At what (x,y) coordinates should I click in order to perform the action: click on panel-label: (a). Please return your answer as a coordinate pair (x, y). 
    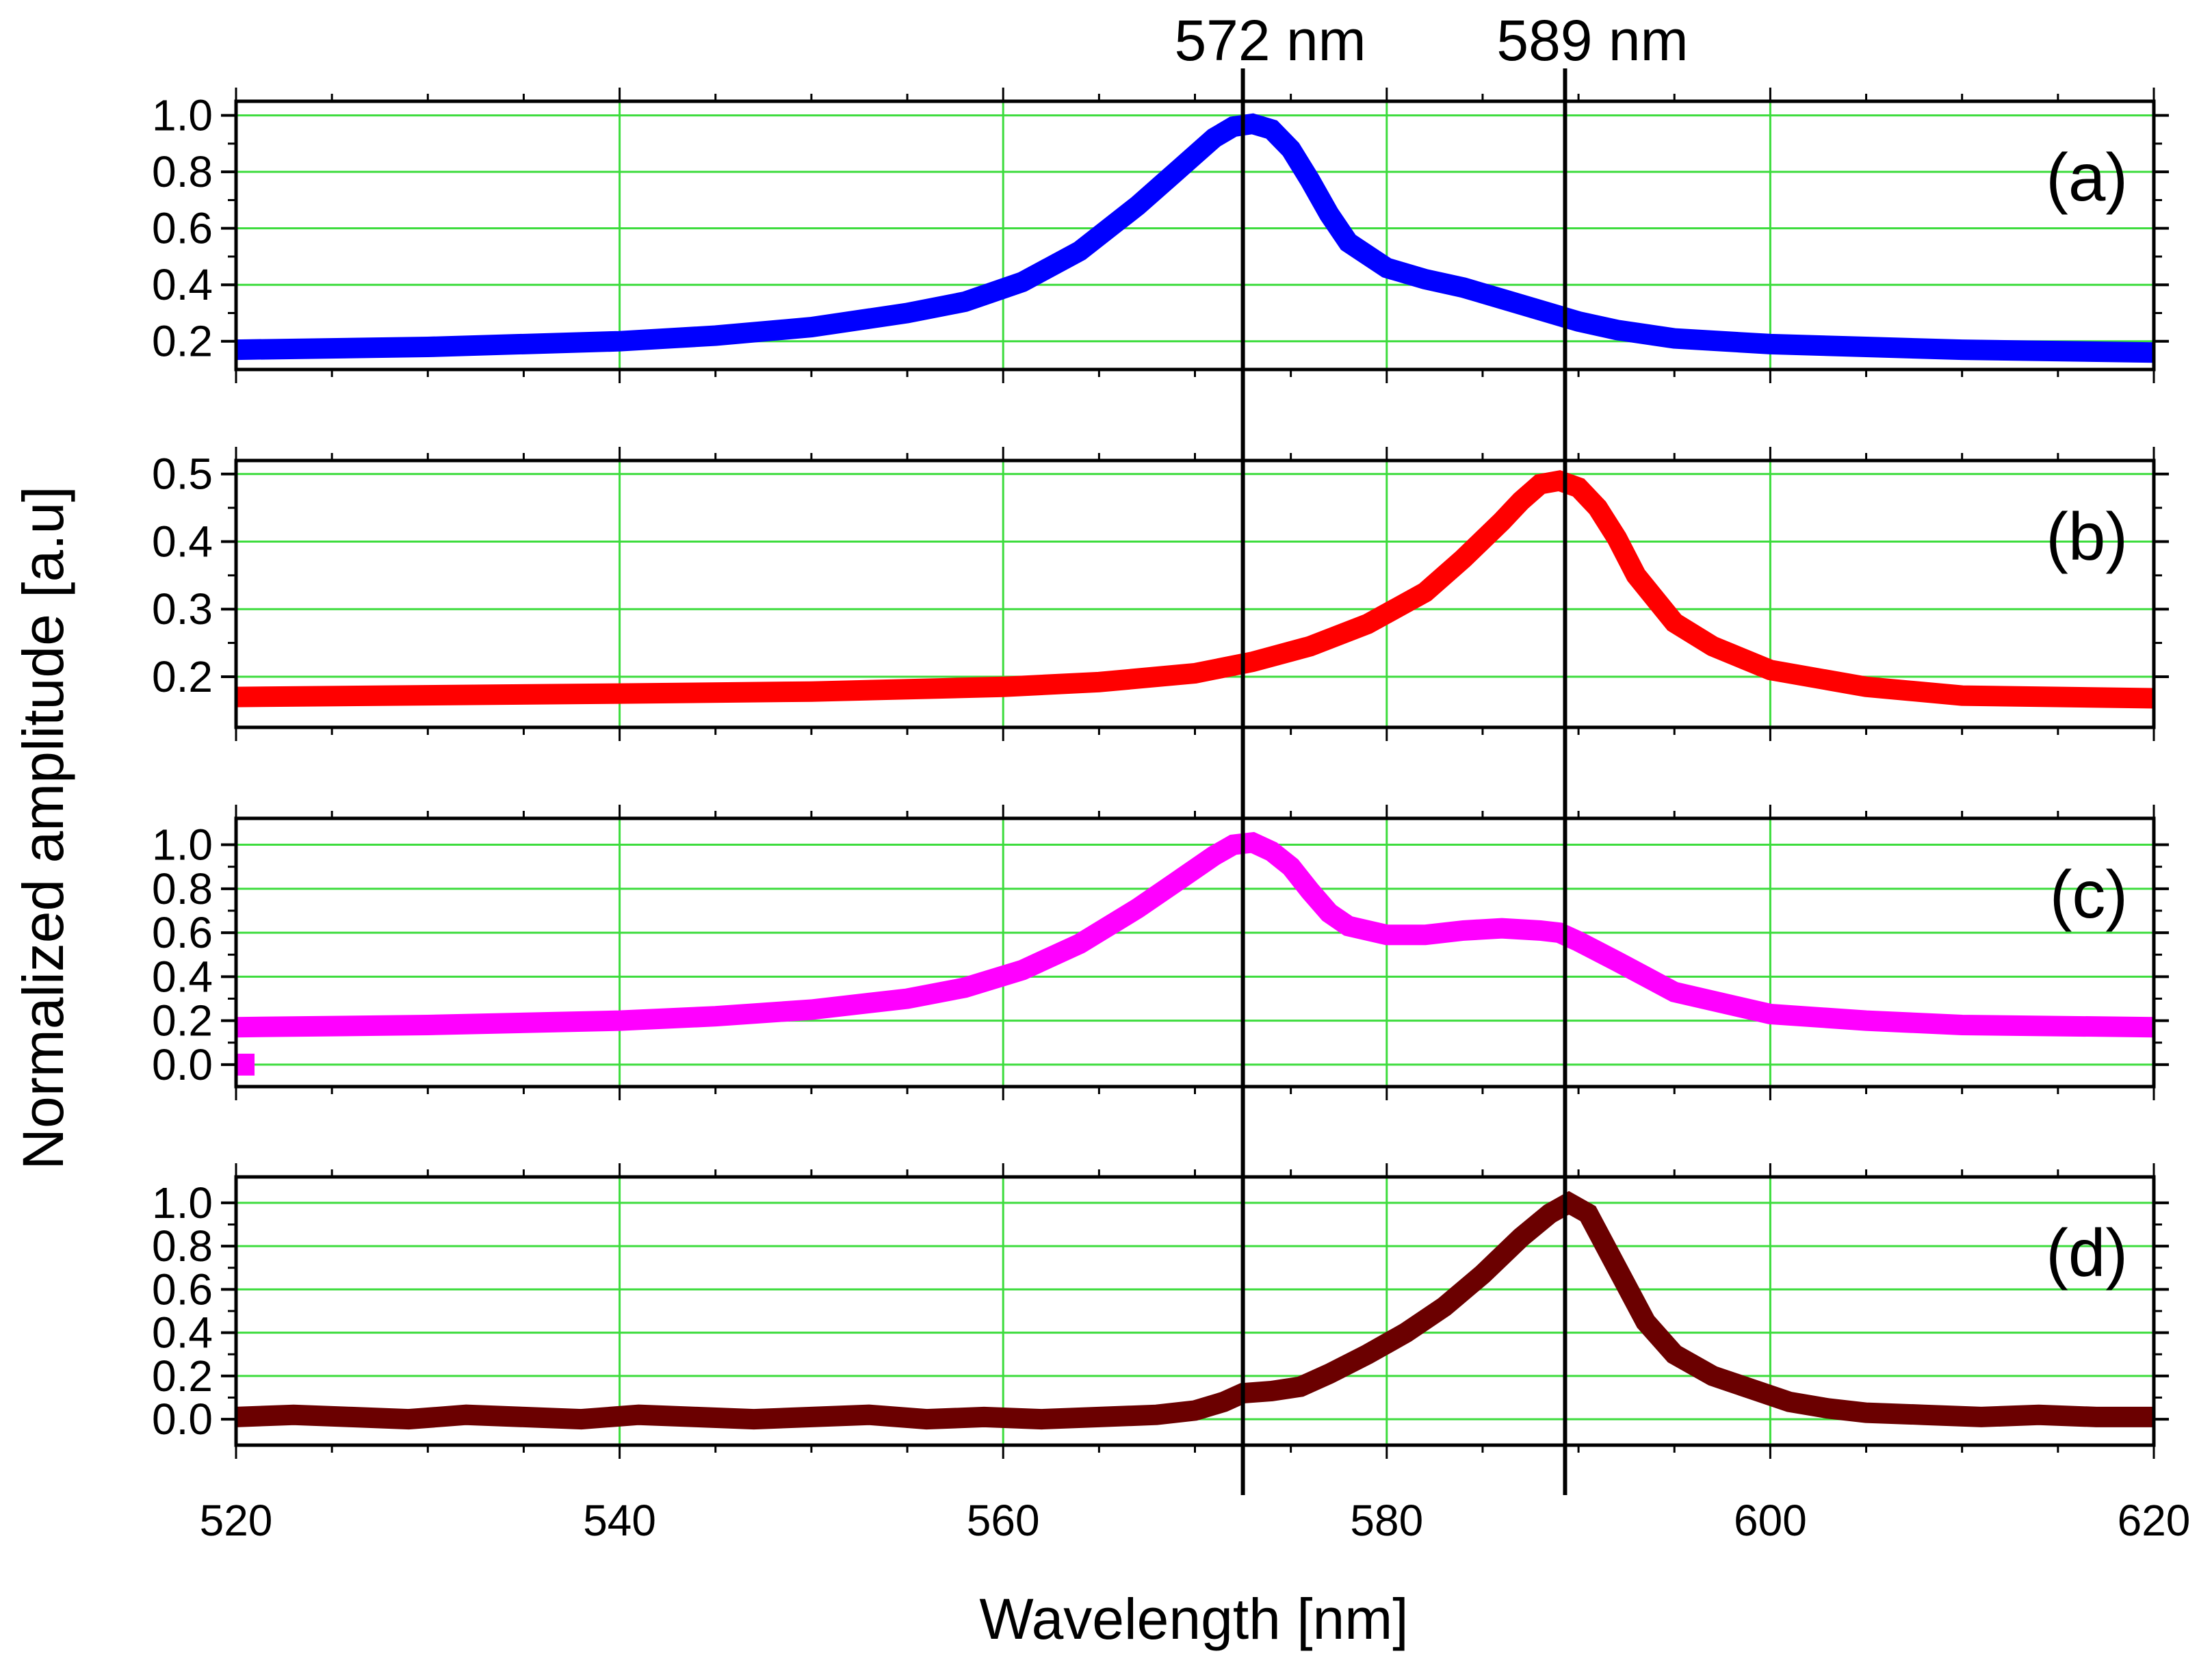
    Looking at the image, I should click on (2087, 177).